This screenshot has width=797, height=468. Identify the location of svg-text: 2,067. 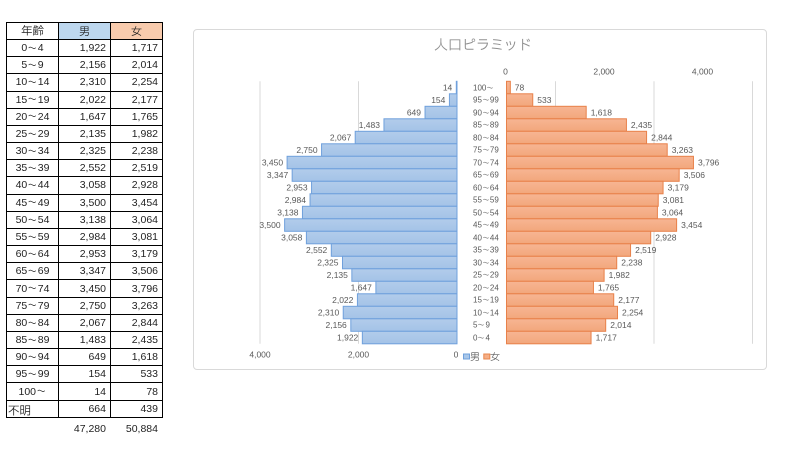
(341, 138).